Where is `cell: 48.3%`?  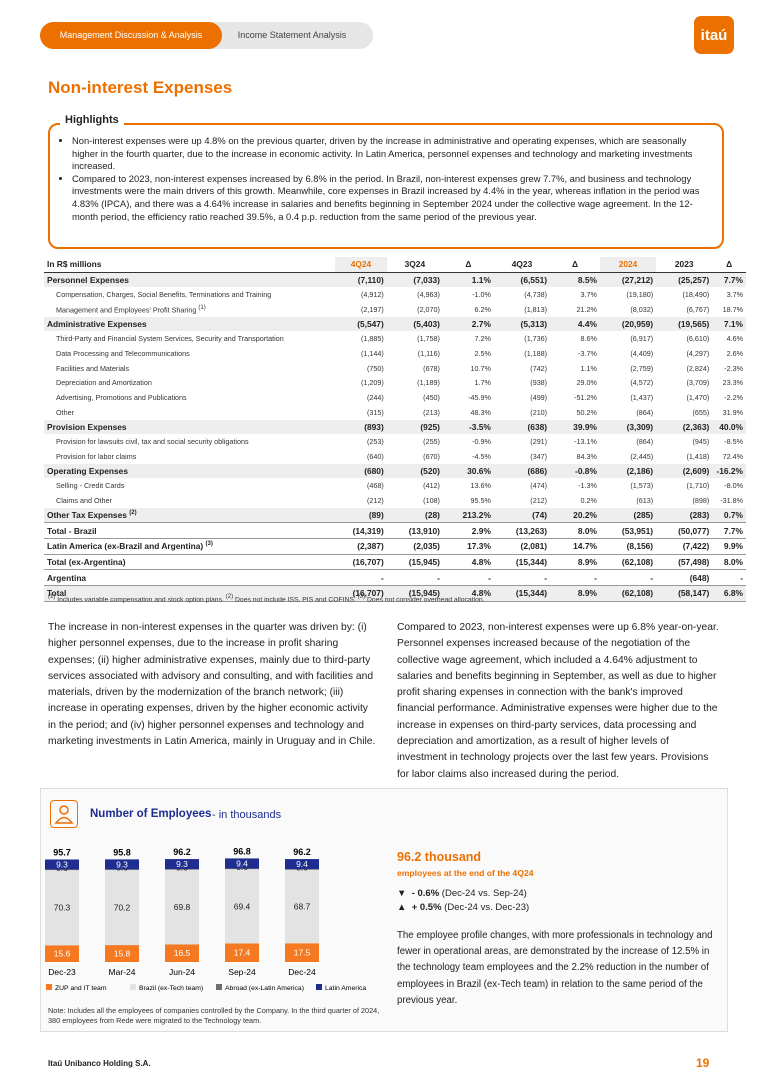
cell: 48.3% is located at coordinates (480, 412).